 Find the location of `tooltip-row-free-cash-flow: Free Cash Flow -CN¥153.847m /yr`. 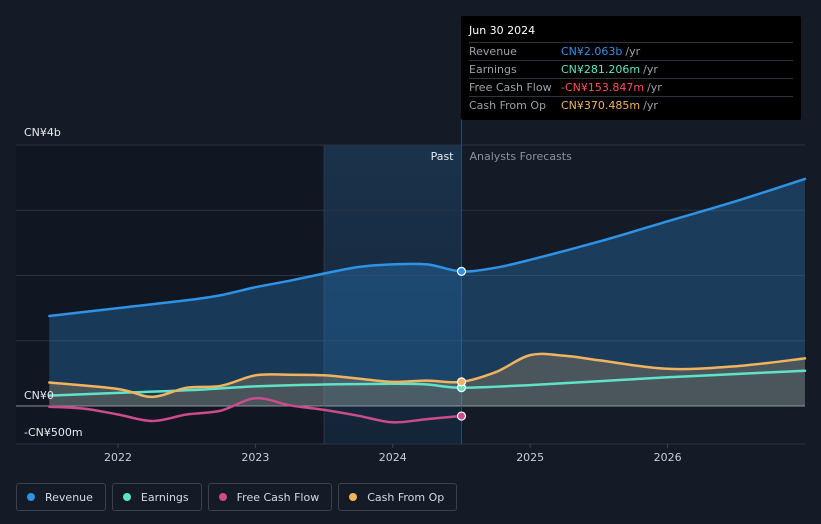

tooltip-row-free-cash-flow: Free Cash Flow -CN¥153.847m /yr is located at coordinates (631, 87).